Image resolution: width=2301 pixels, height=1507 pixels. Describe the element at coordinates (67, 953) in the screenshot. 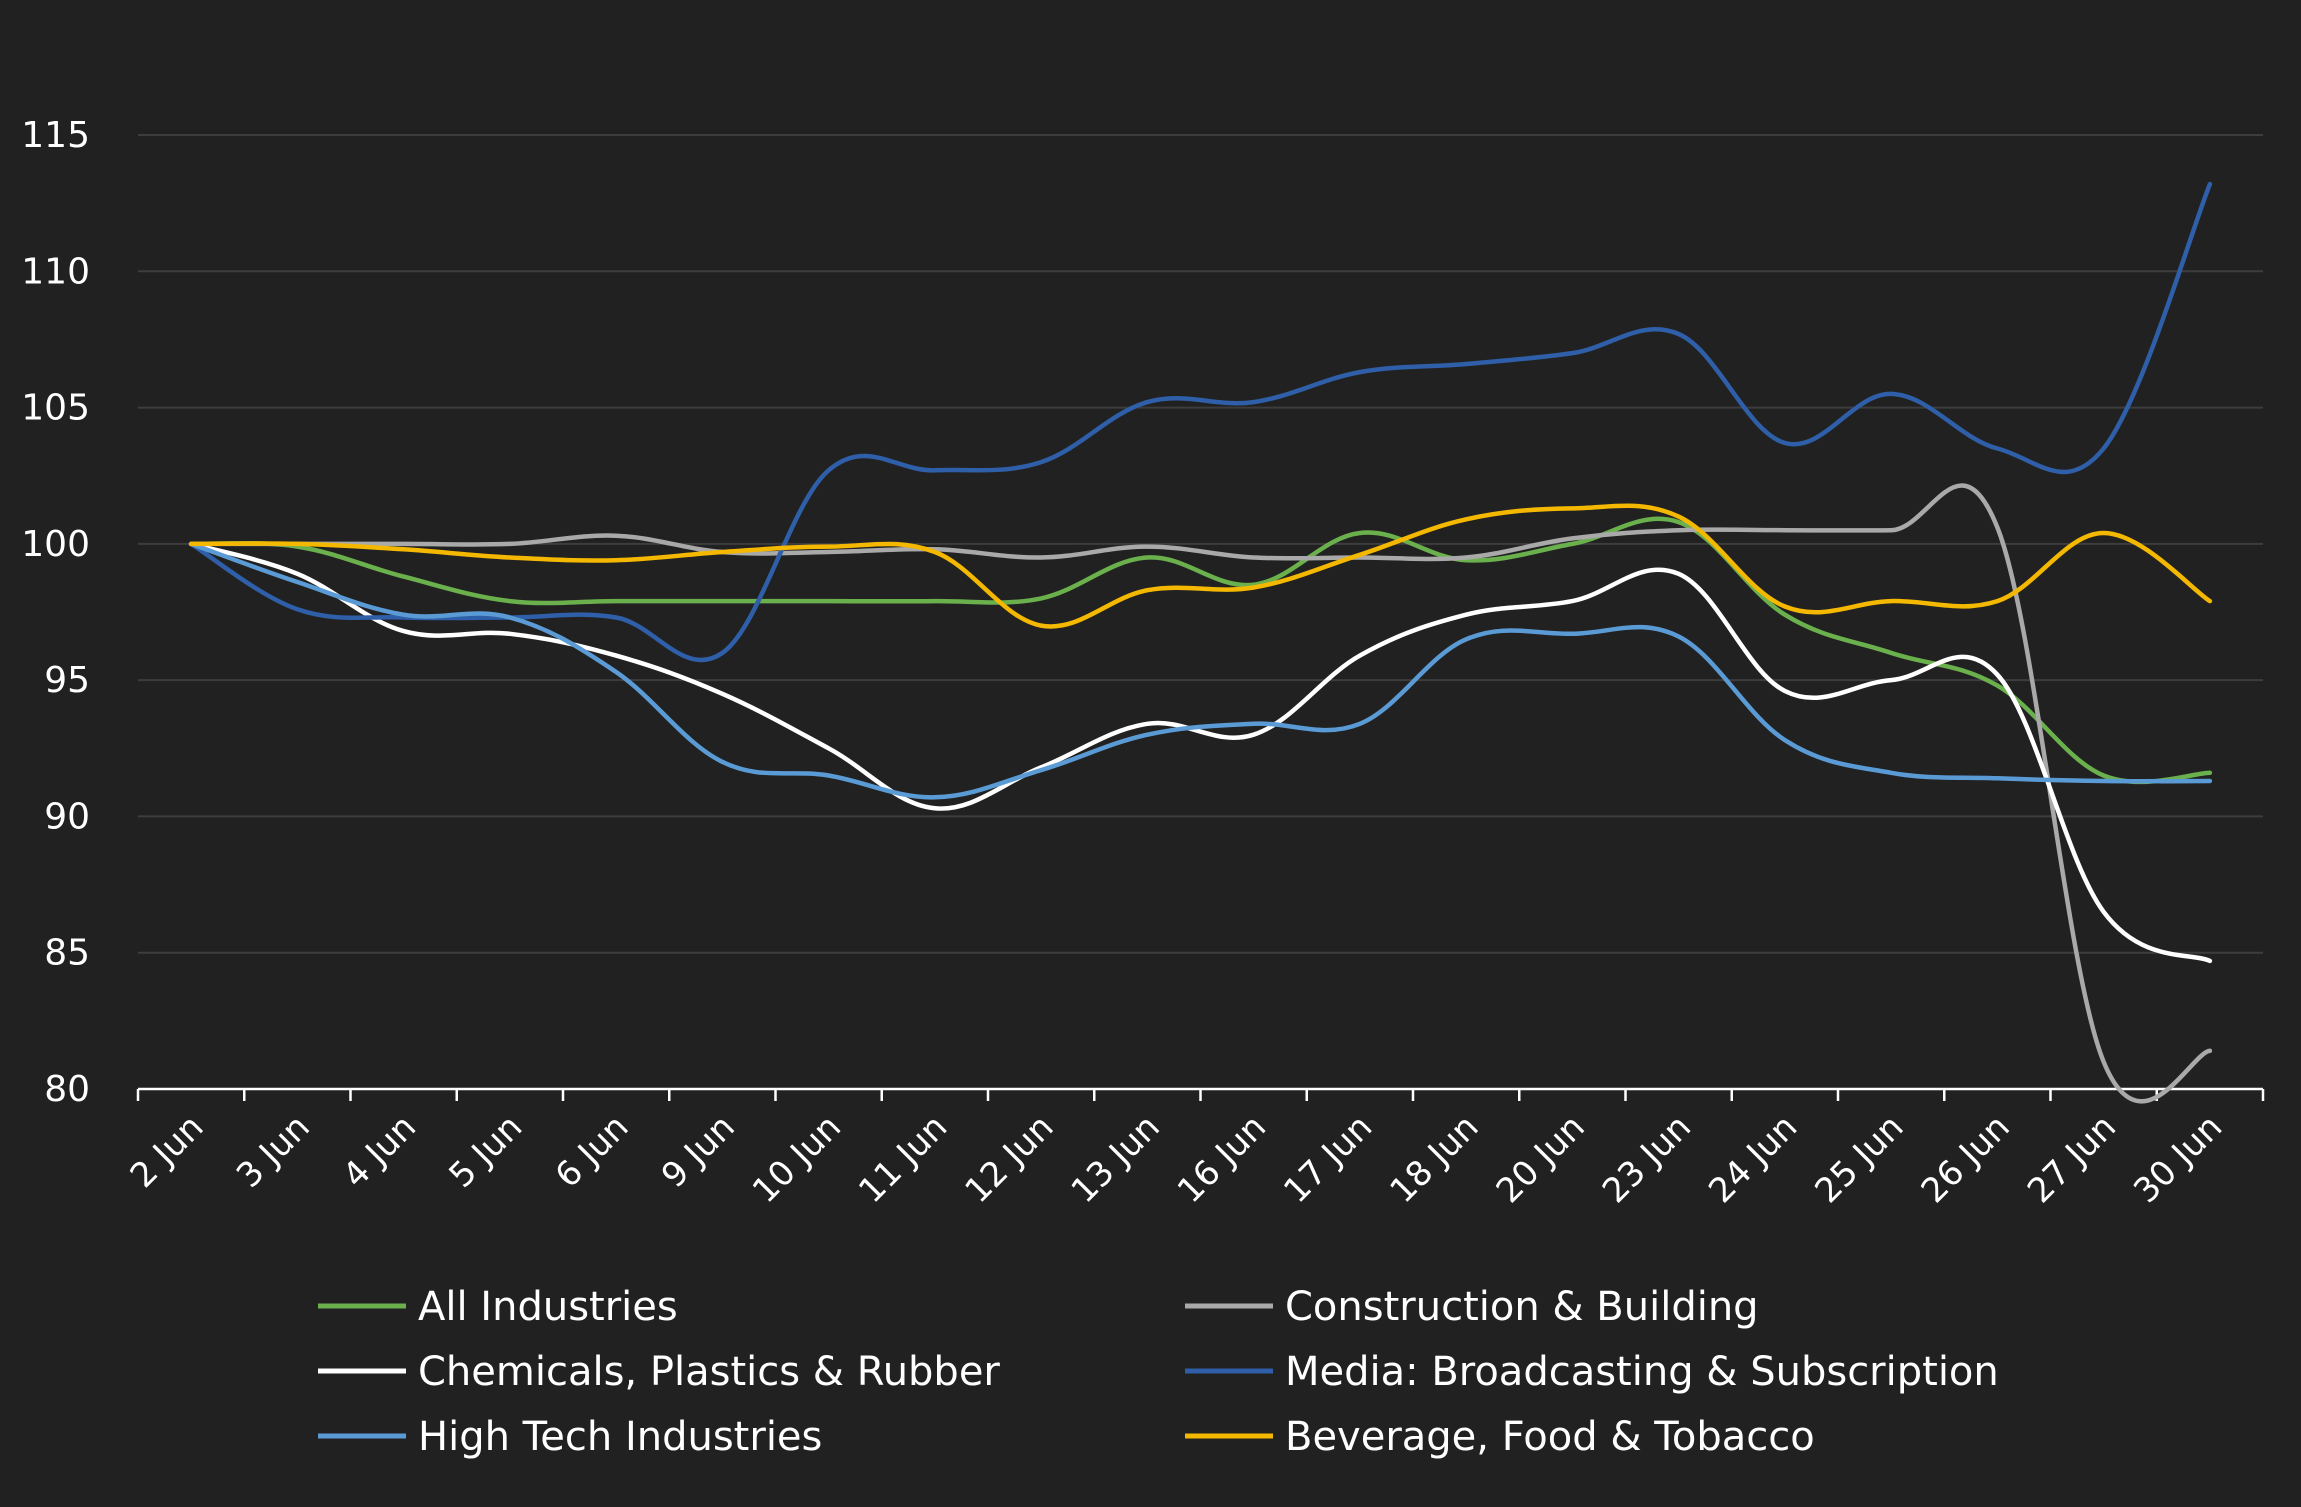

I see `y-tick-label: 85` at that location.